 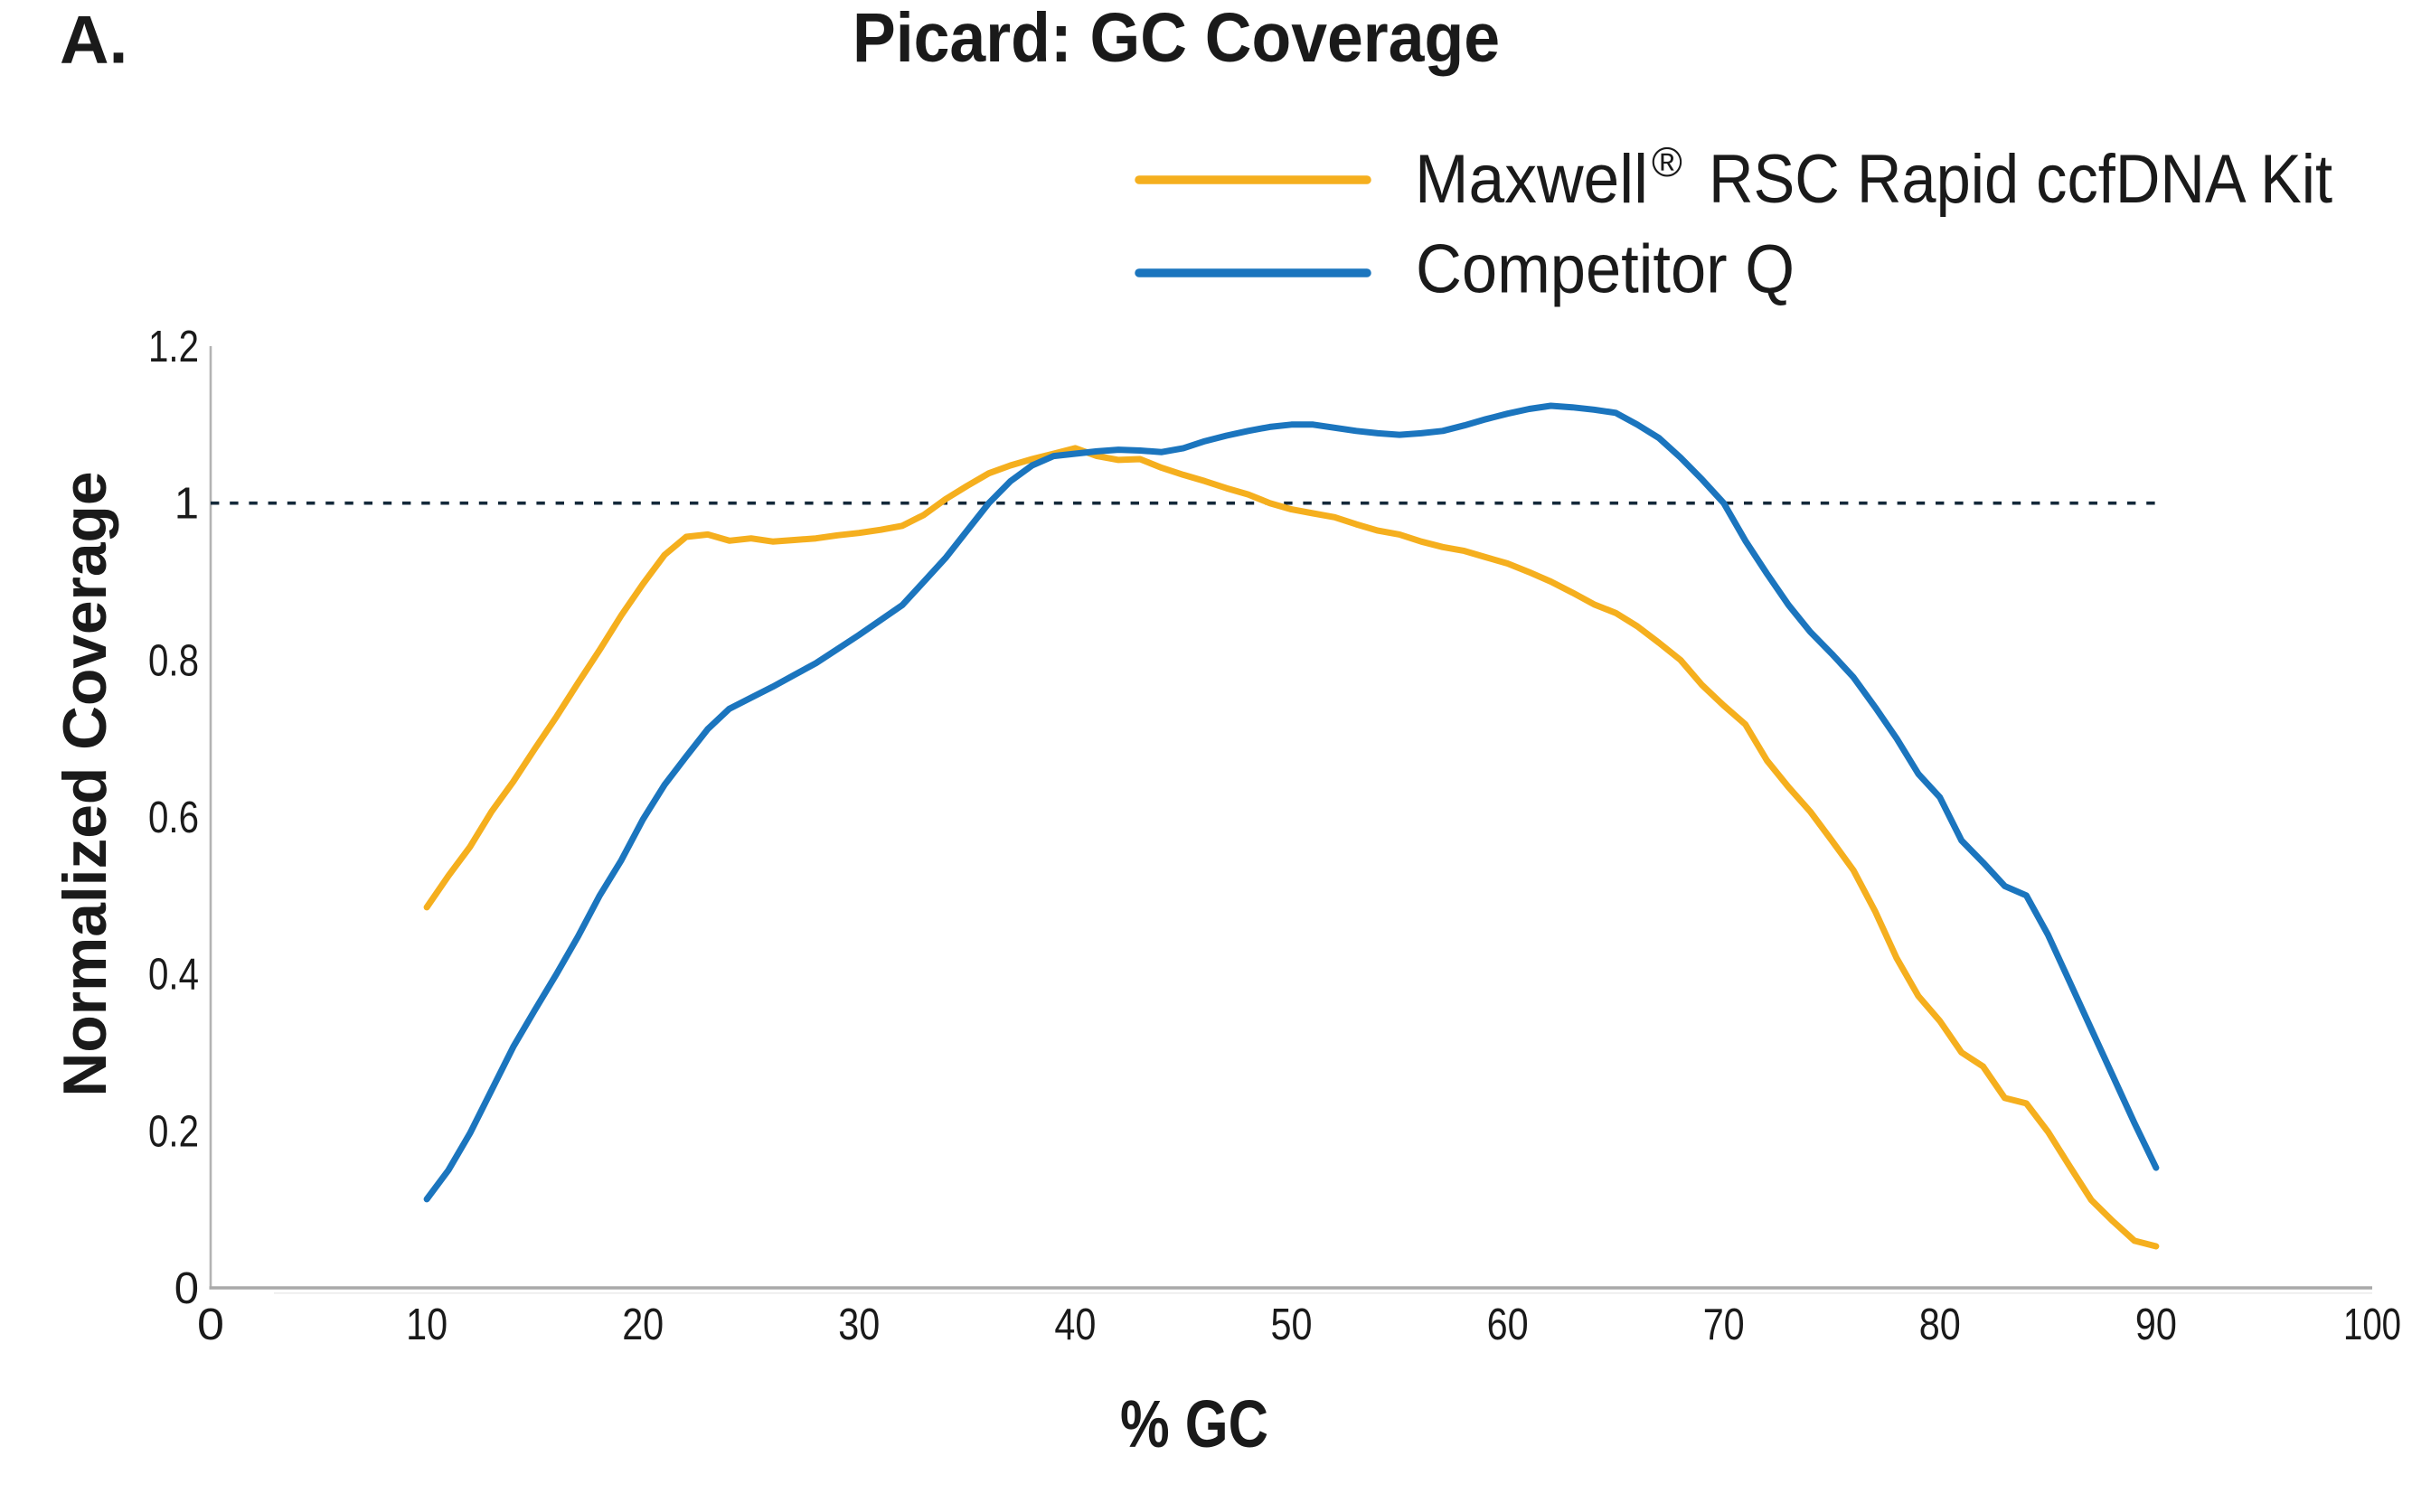 I want to click on svg-text: 80, so click(x=1940, y=1325).